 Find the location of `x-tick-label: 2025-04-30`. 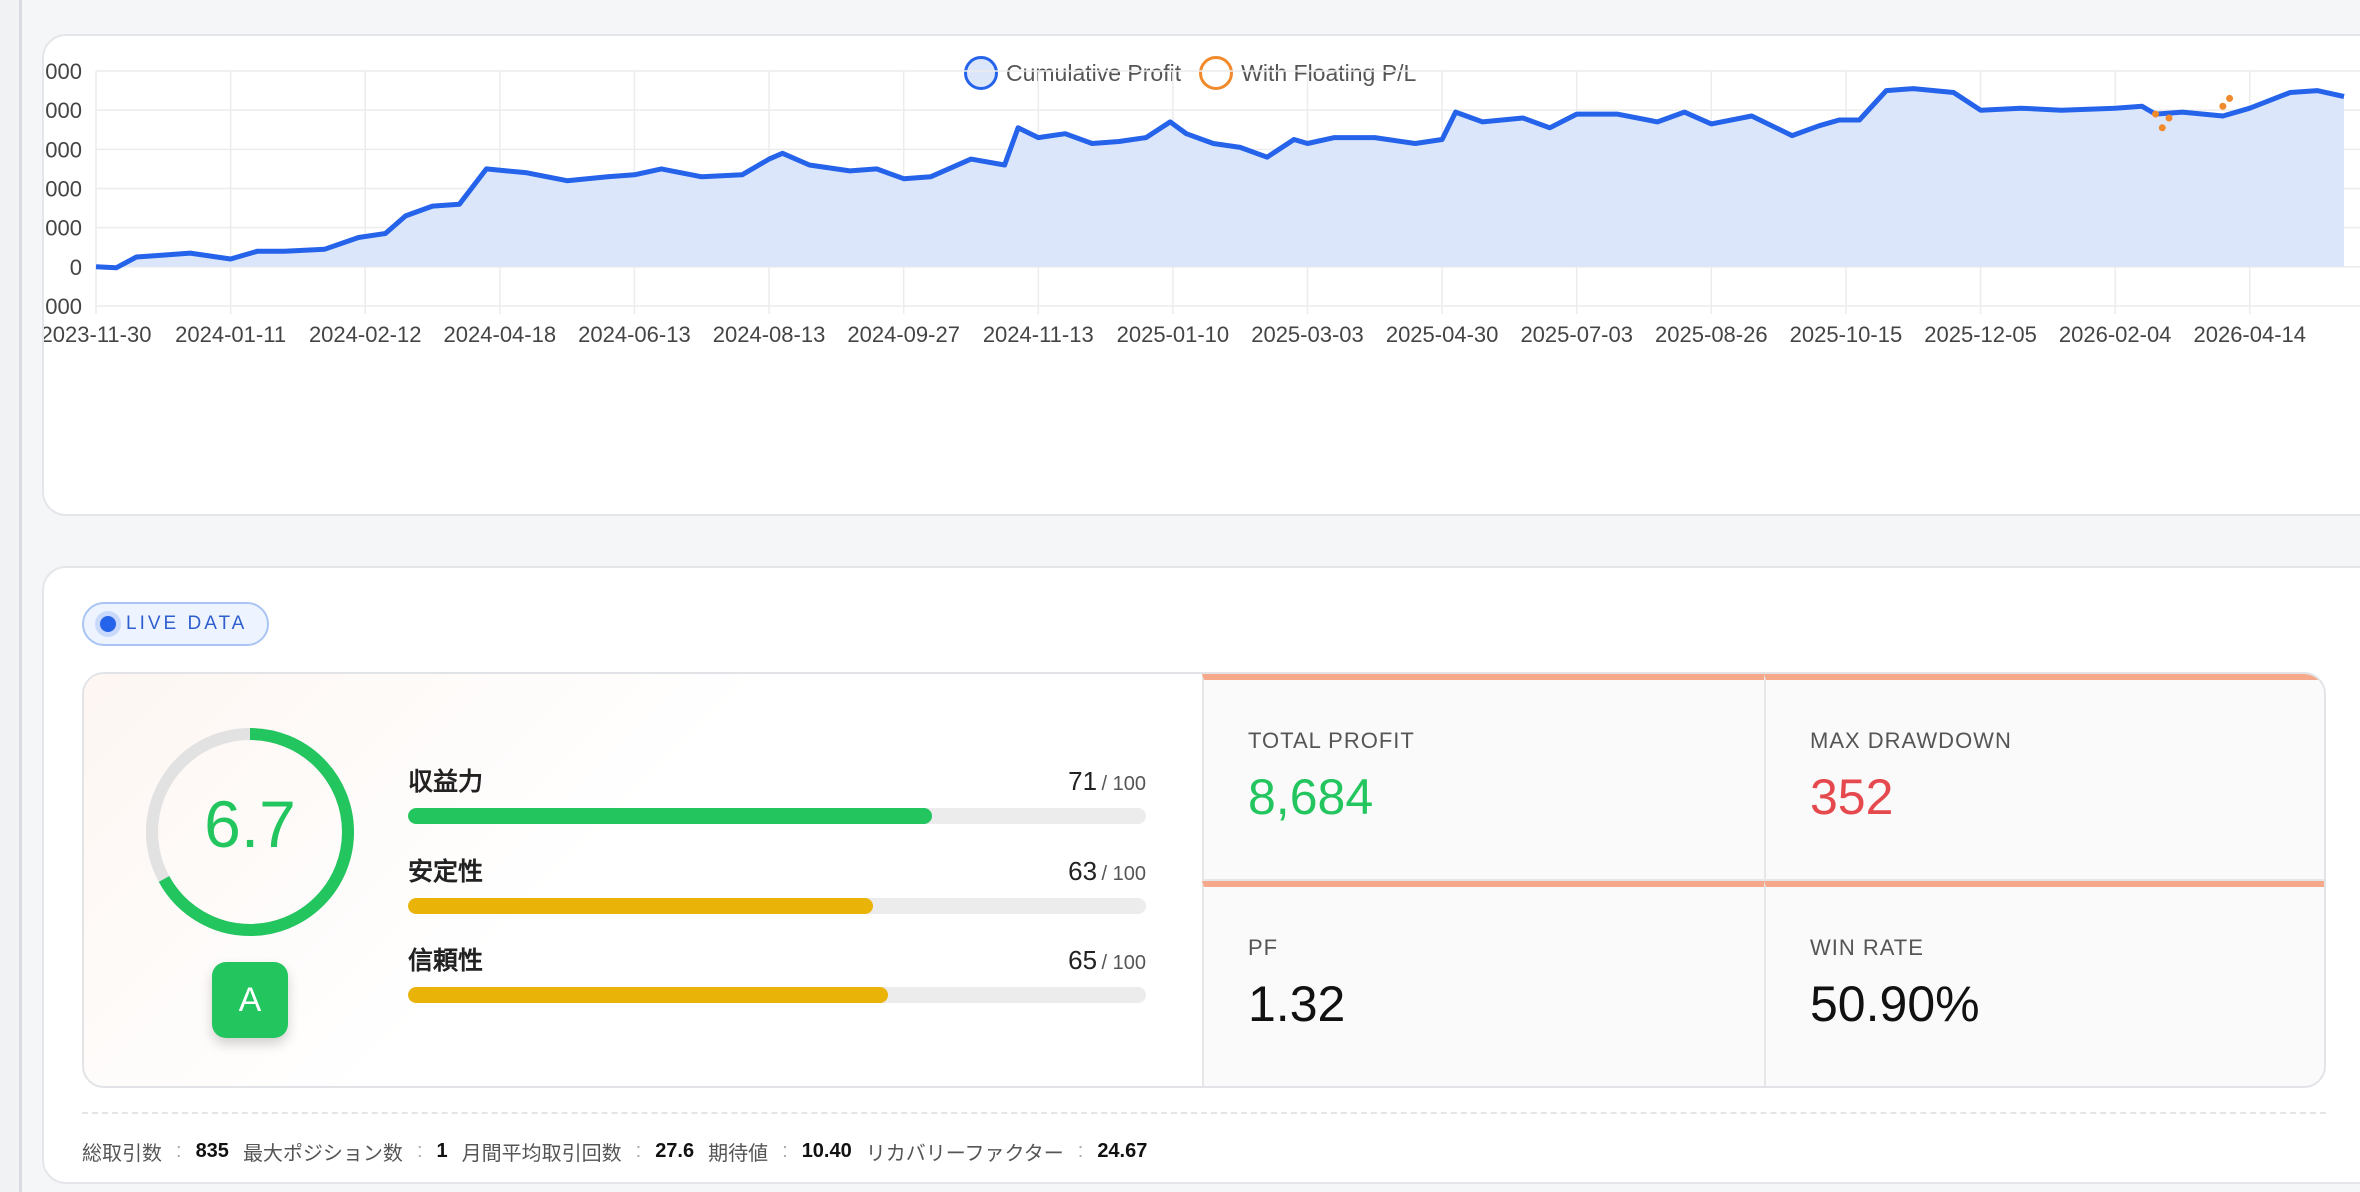

x-tick-label: 2025-04-30 is located at coordinates (1442, 334).